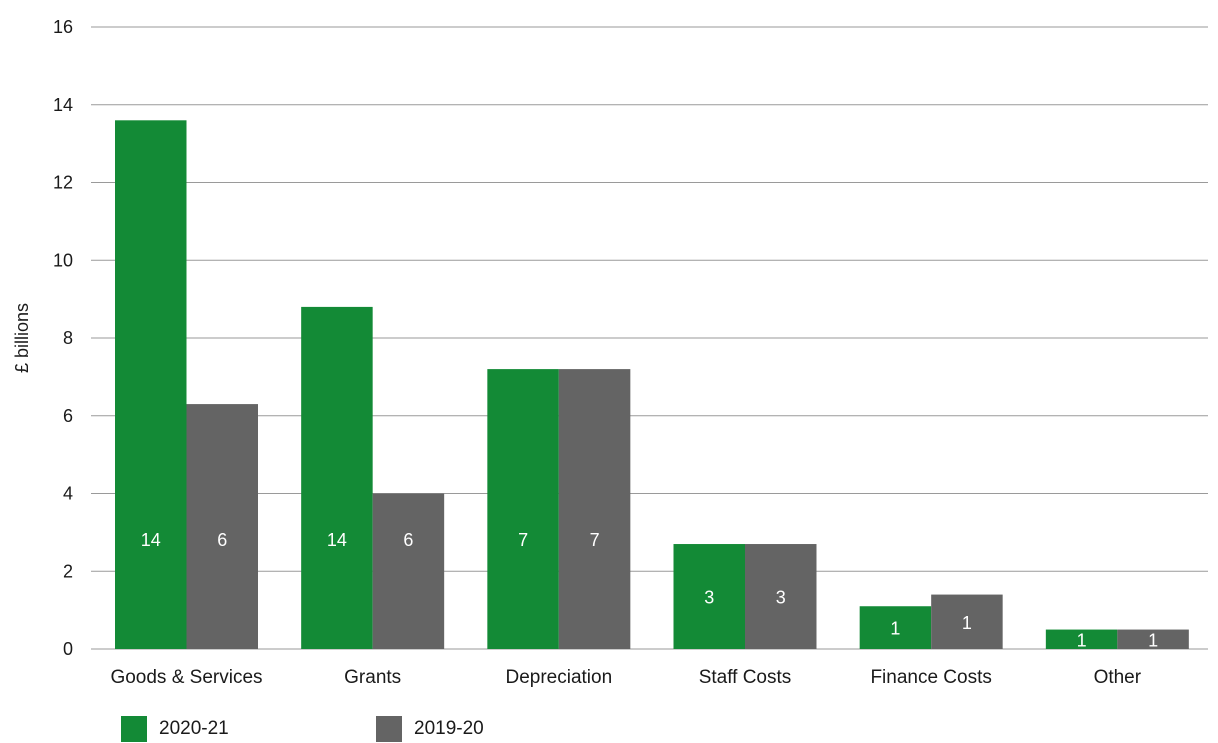  I want to click on y-axis-label: £ billions, so click(22, 338).